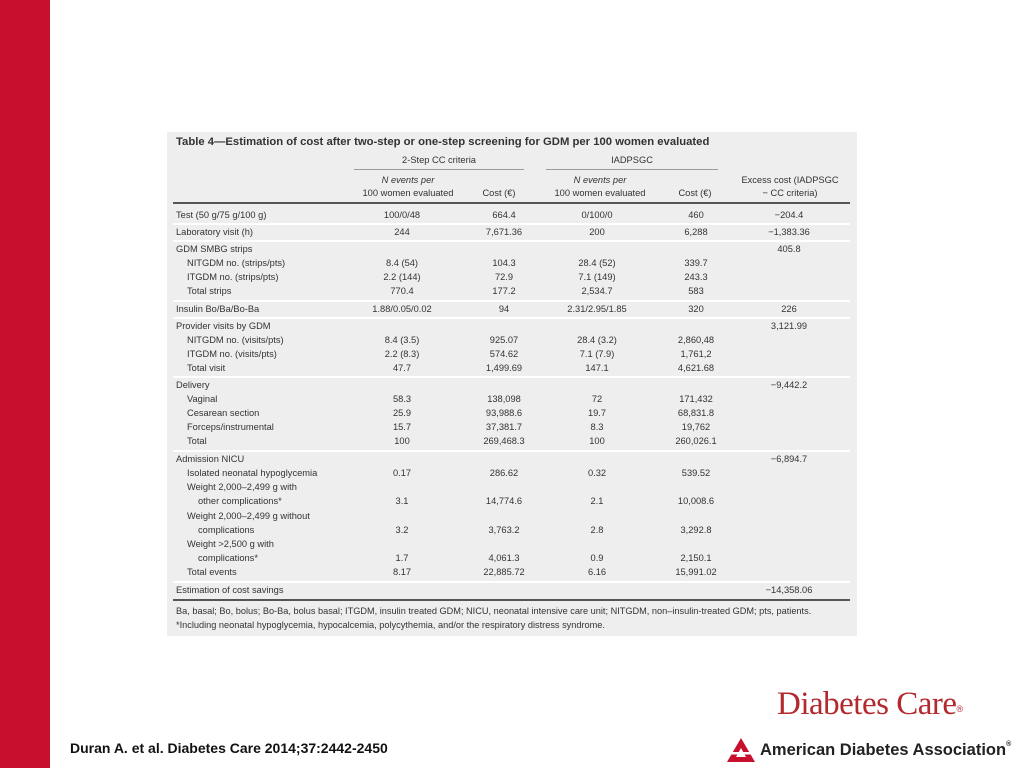 This screenshot has height=768, width=1024. What do you see at coordinates (696, 427) in the screenshot?
I see `table-cell: 19,762` at bounding box center [696, 427].